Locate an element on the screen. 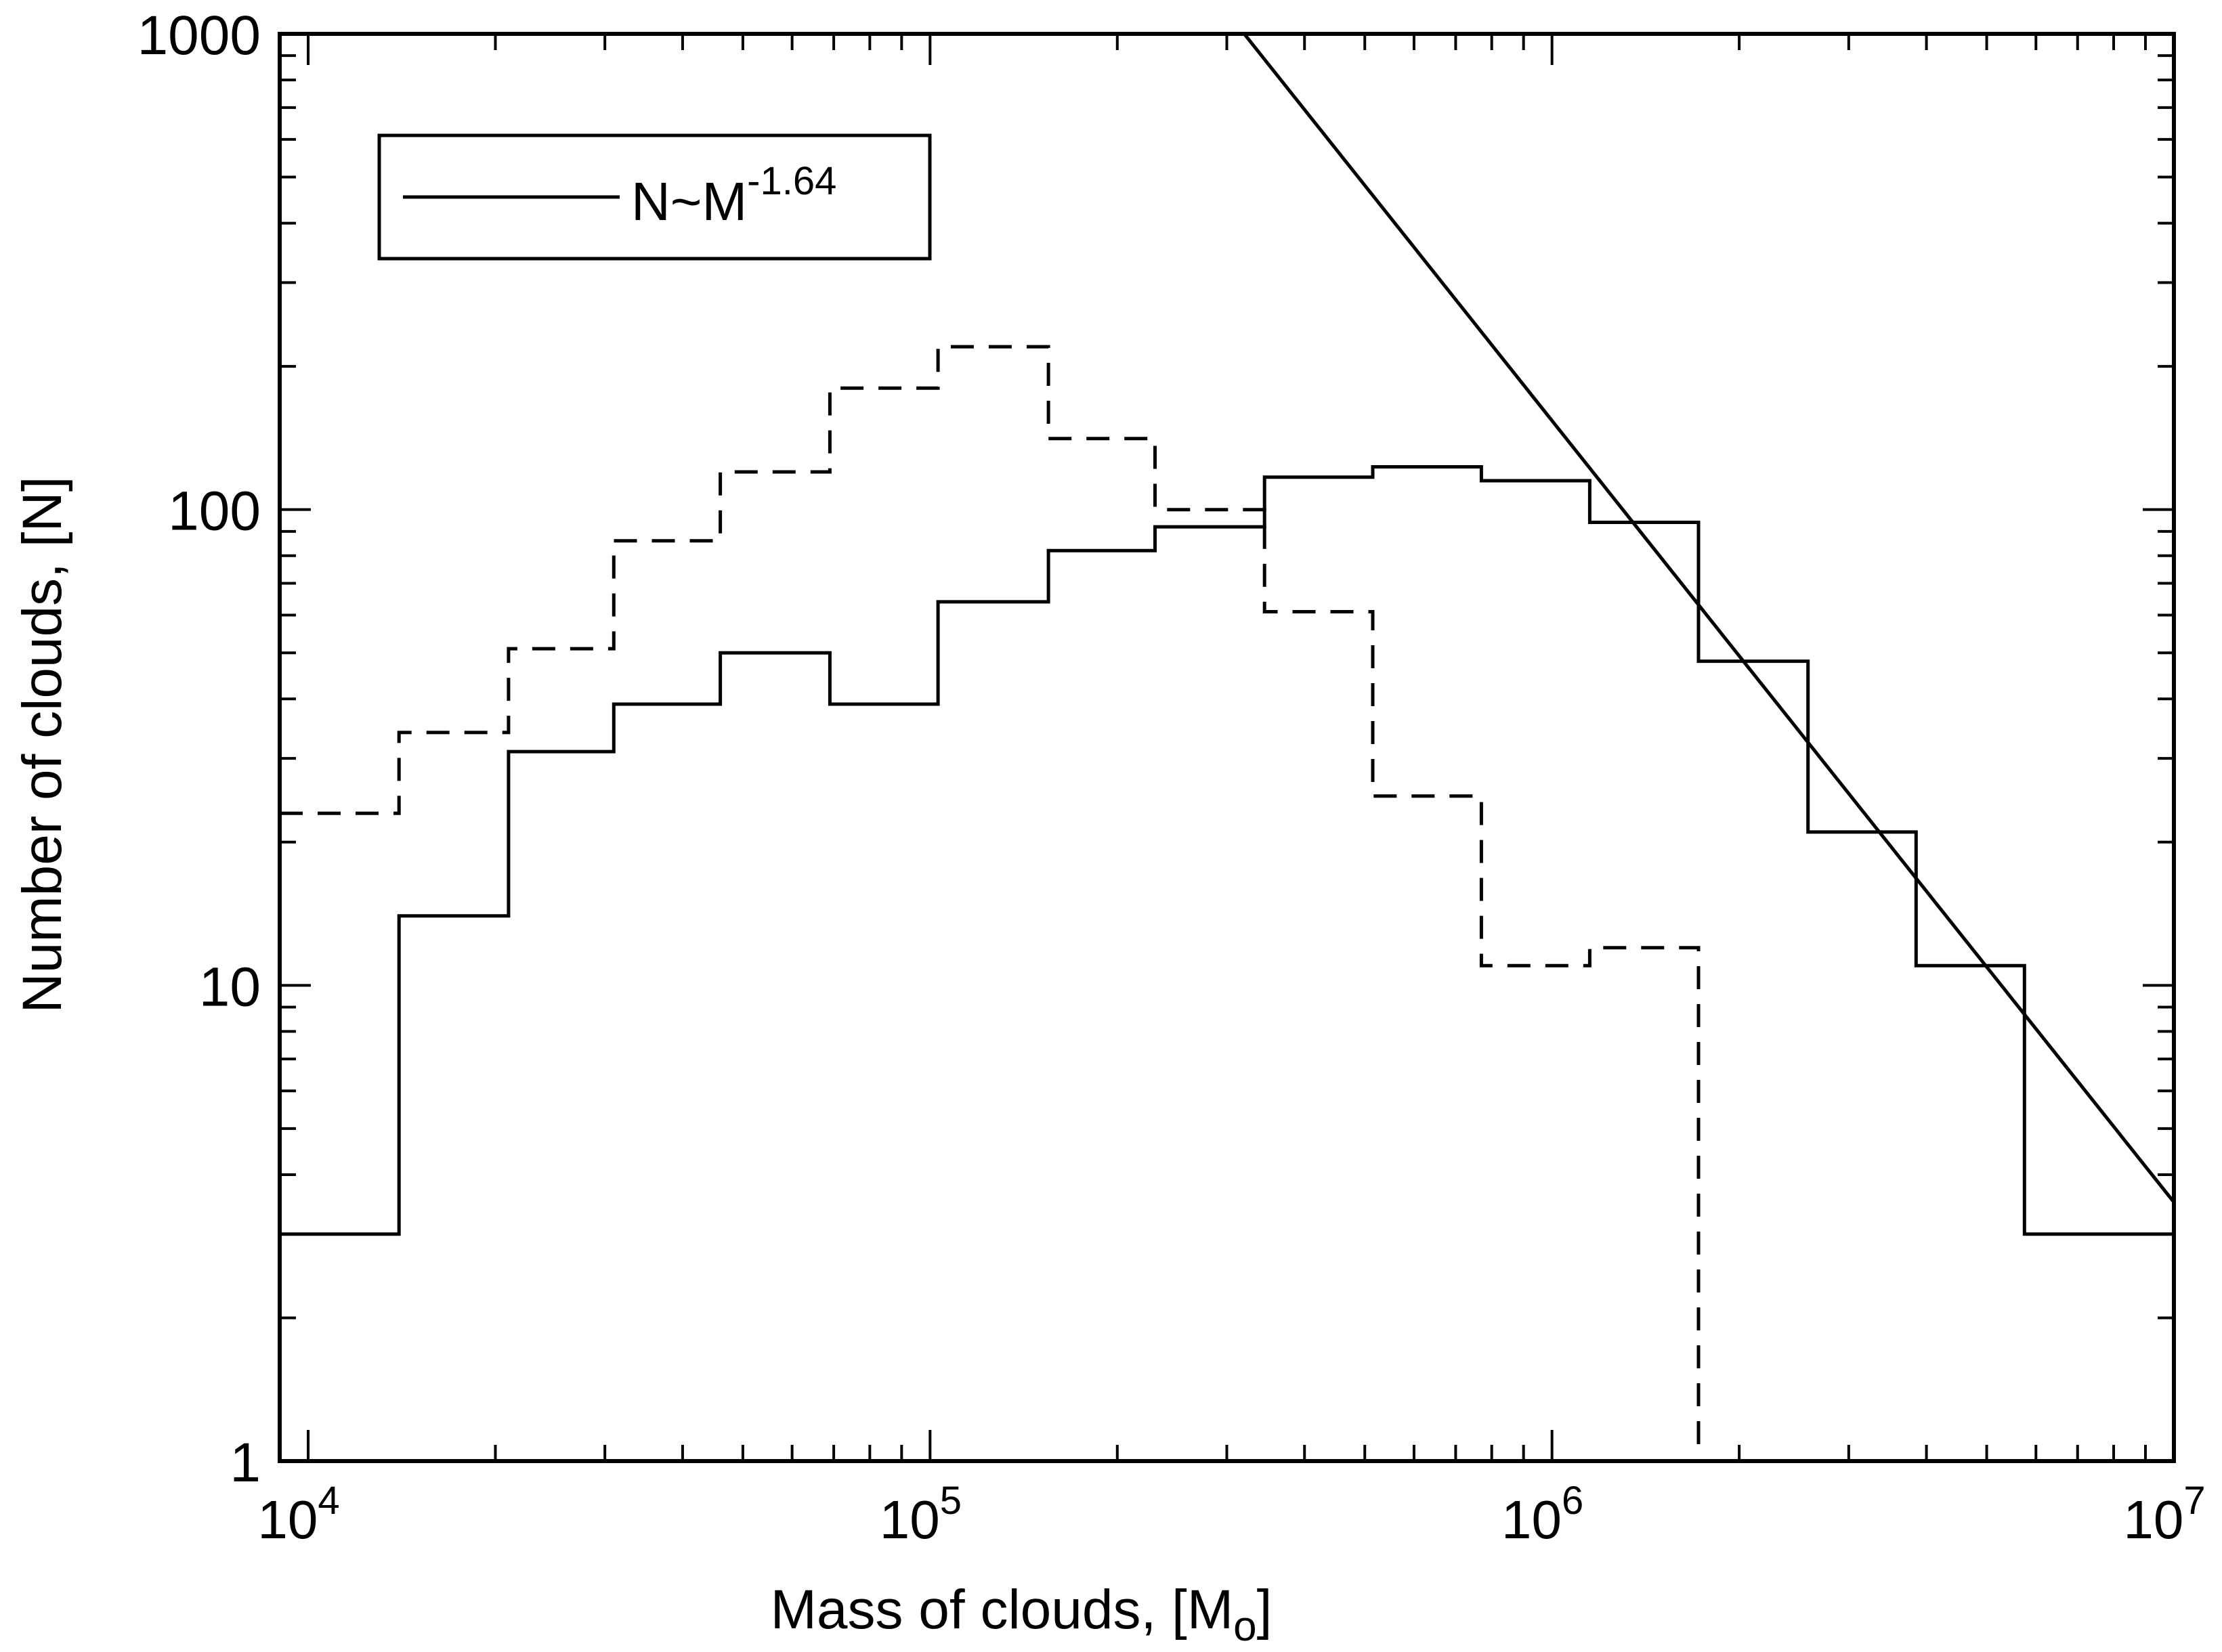 Image resolution: width=2222 pixels, height=1652 pixels. legend: N~M-1.64 is located at coordinates (654, 197).